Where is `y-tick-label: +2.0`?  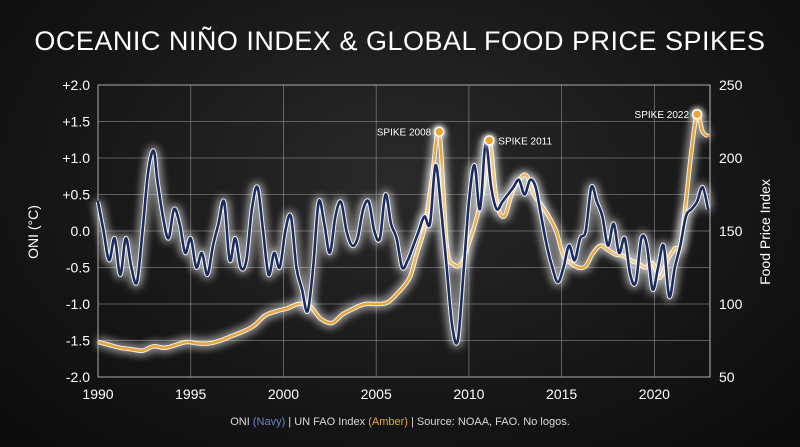 y-tick-label: +2.0 is located at coordinates (76, 85).